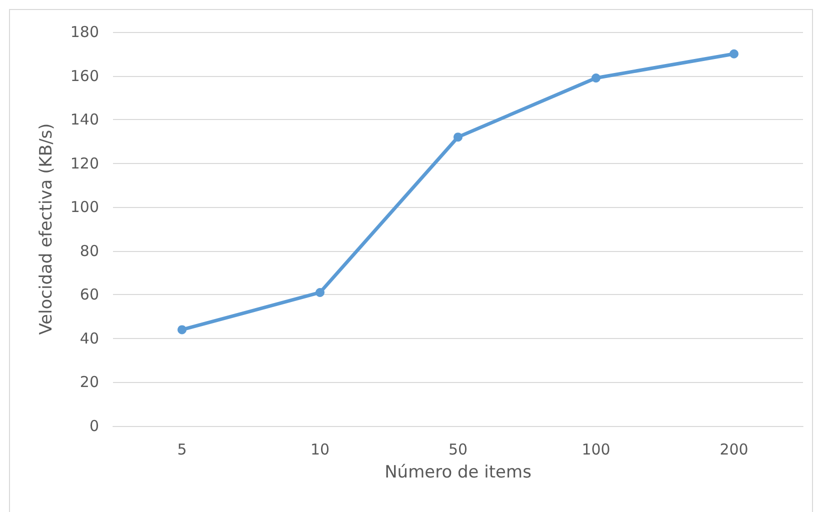  I want to click on y-tick-label: 40, so click(89, 338).